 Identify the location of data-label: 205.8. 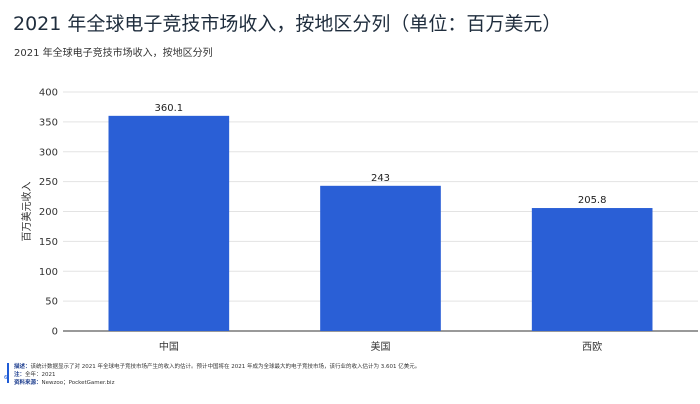
(592, 200).